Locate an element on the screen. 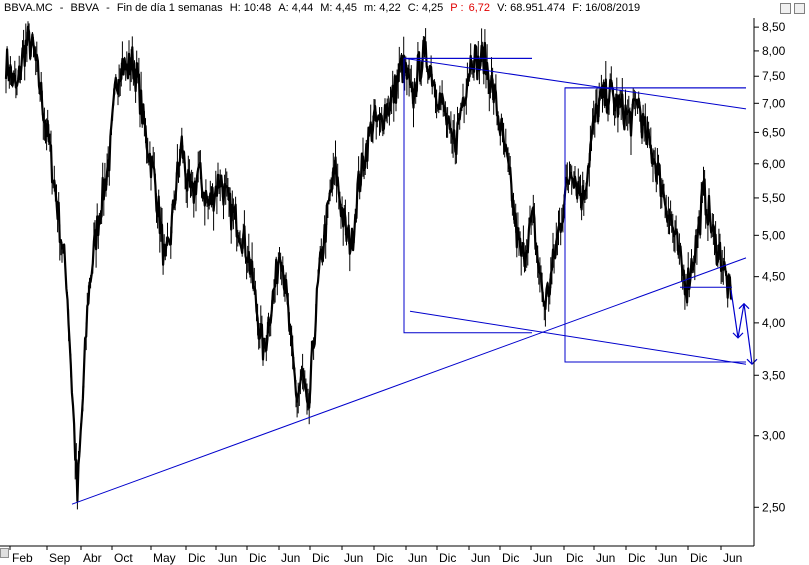 This screenshot has height=565, width=809. projection-arrow-path is located at coordinates (741, 327).